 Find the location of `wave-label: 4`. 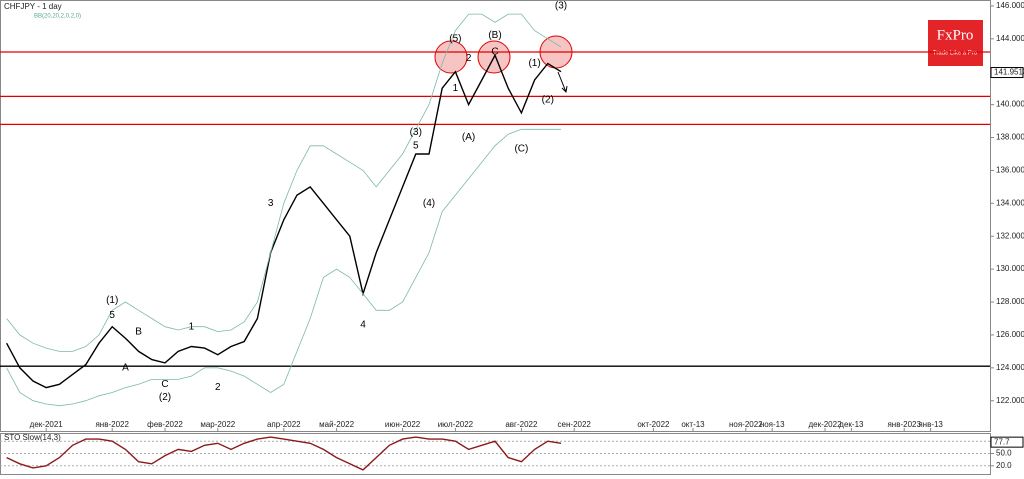

wave-label: 4 is located at coordinates (363, 325).